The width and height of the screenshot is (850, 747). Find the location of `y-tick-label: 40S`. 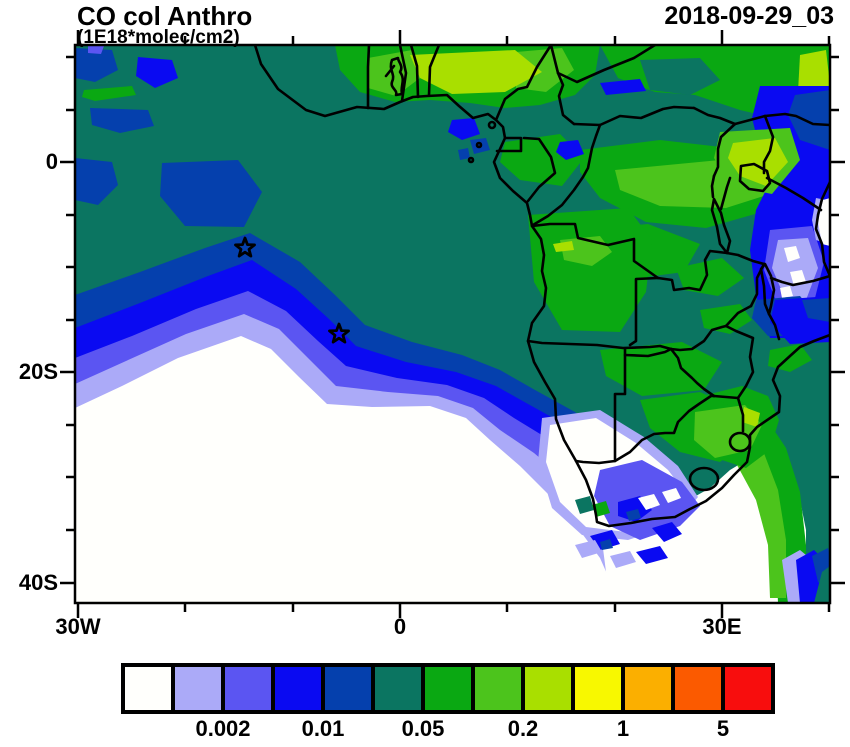

y-tick-label: 40S is located at coordinates (38, 582).